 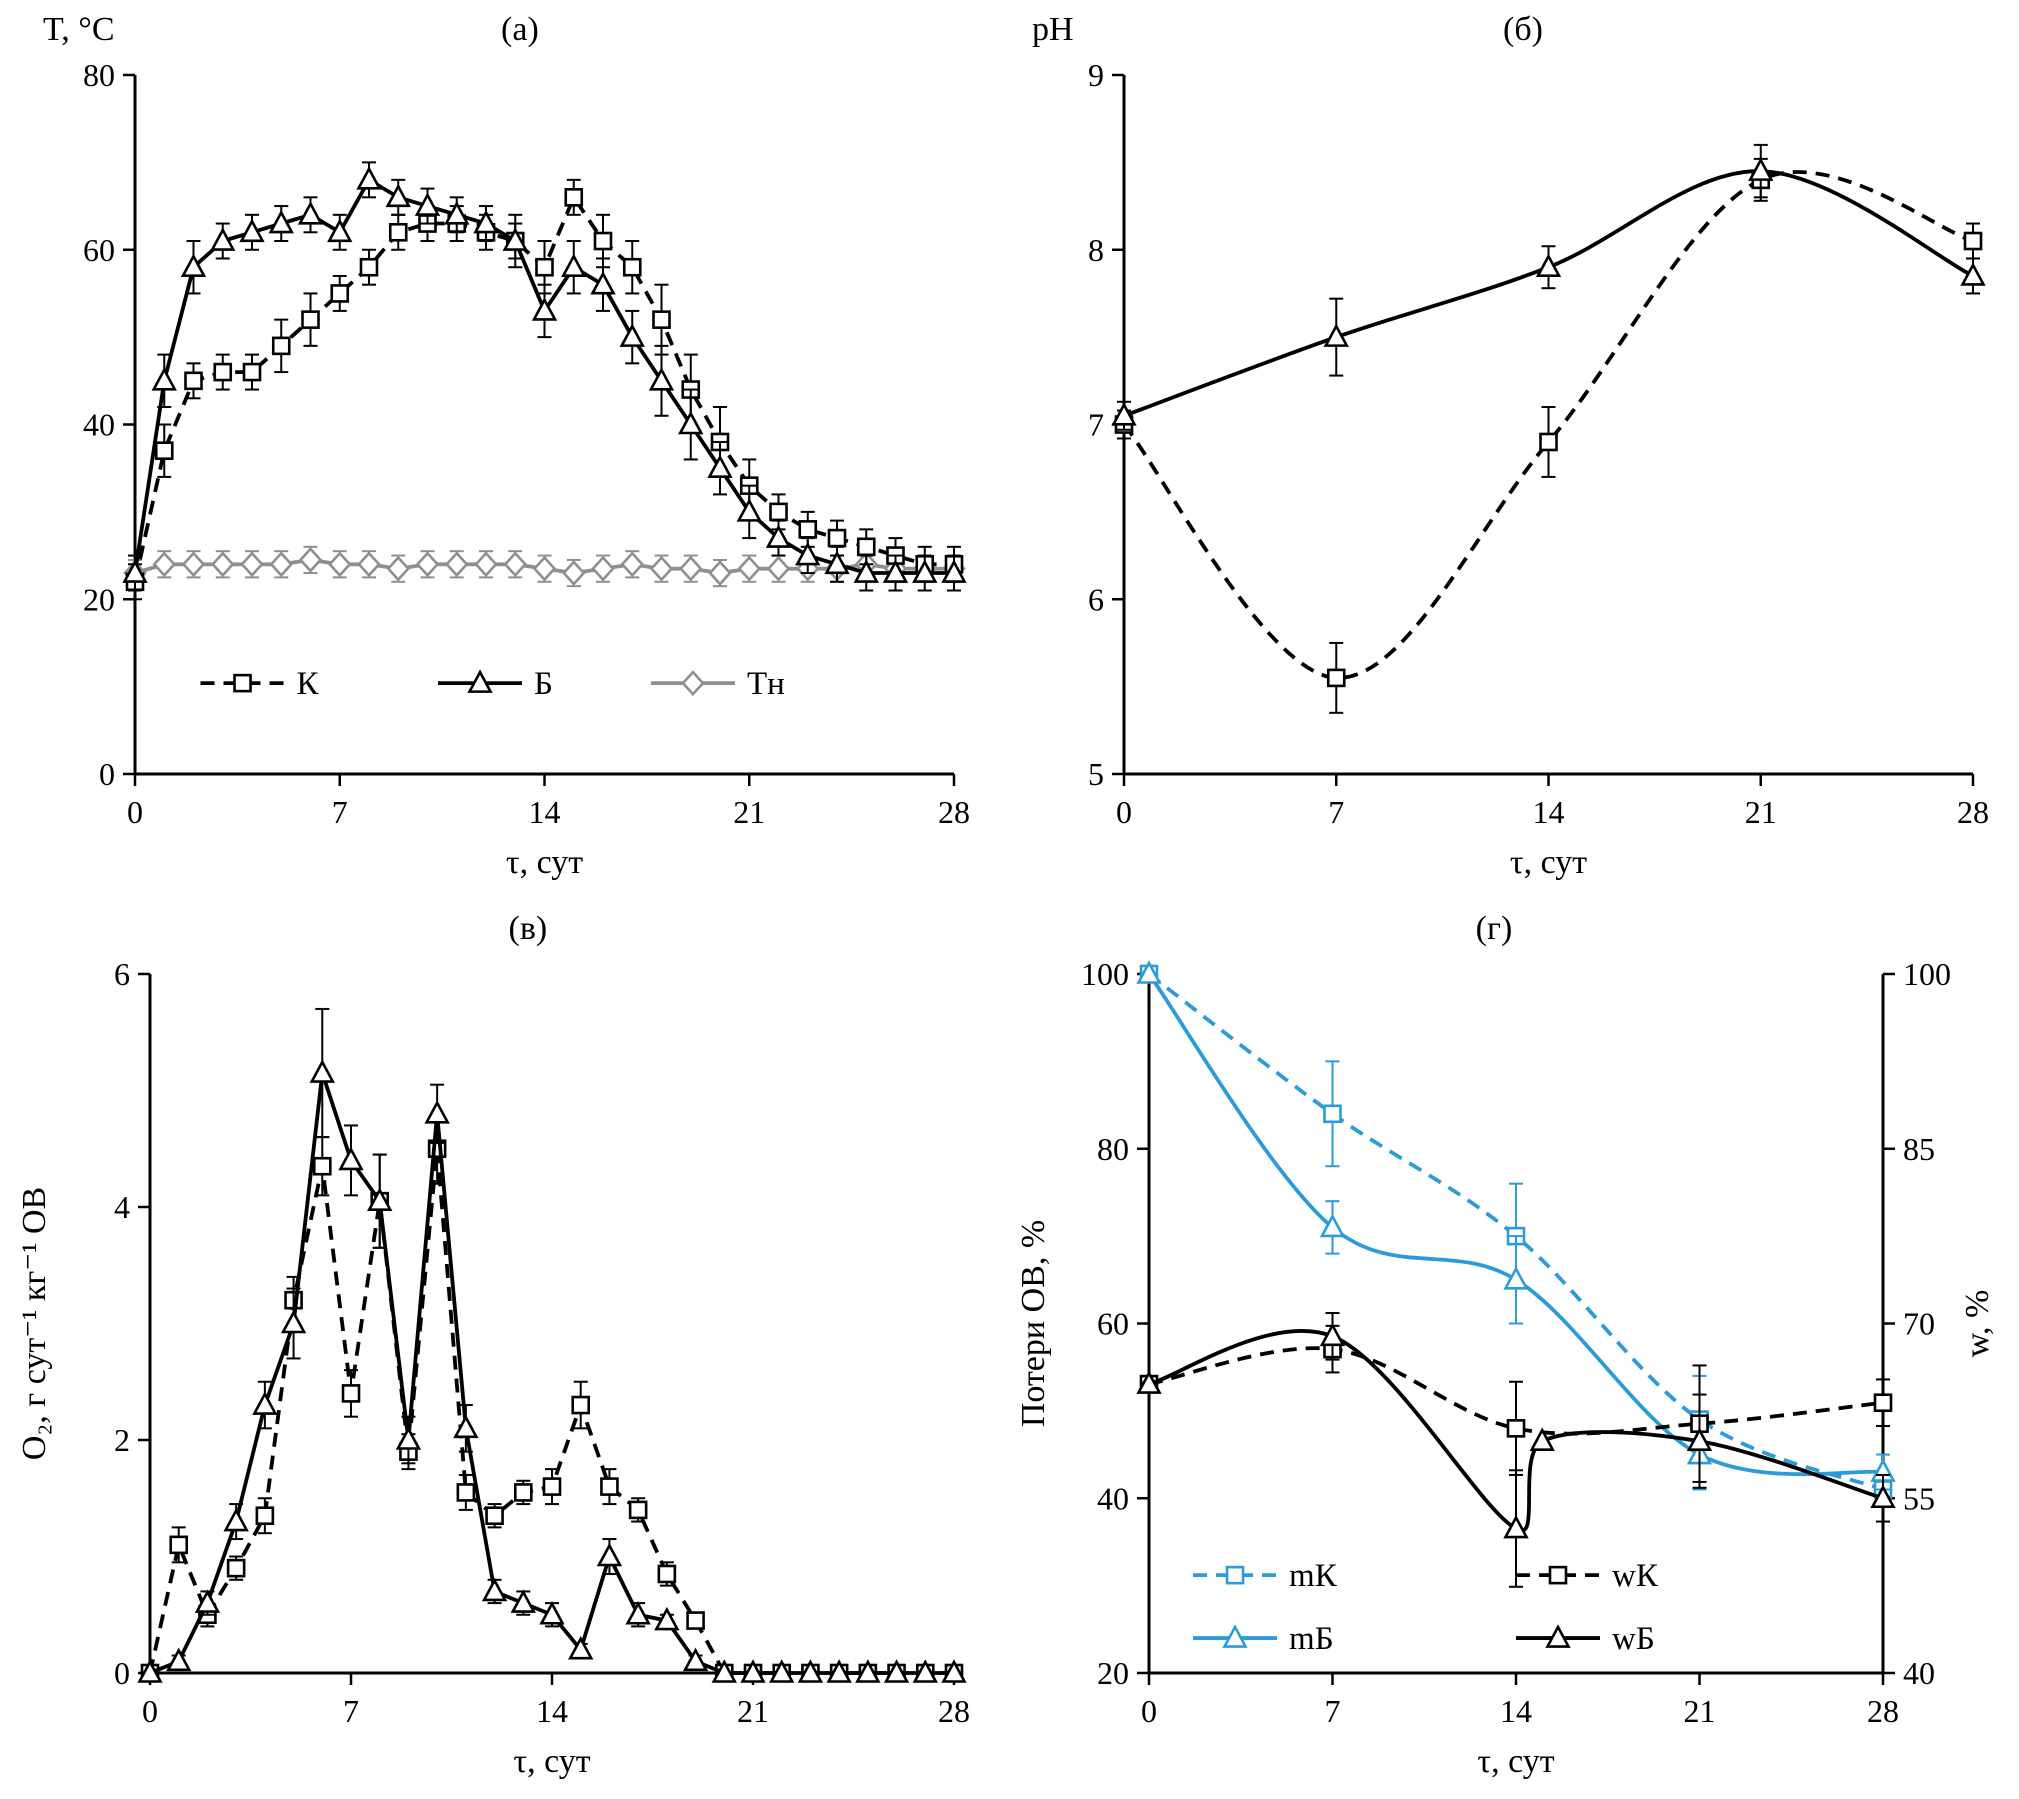 What do you see at coordinates (1919, 1498) in the screenshot?
I see `y-tick-right-label: 55` at bounding box center [1919, 1498].